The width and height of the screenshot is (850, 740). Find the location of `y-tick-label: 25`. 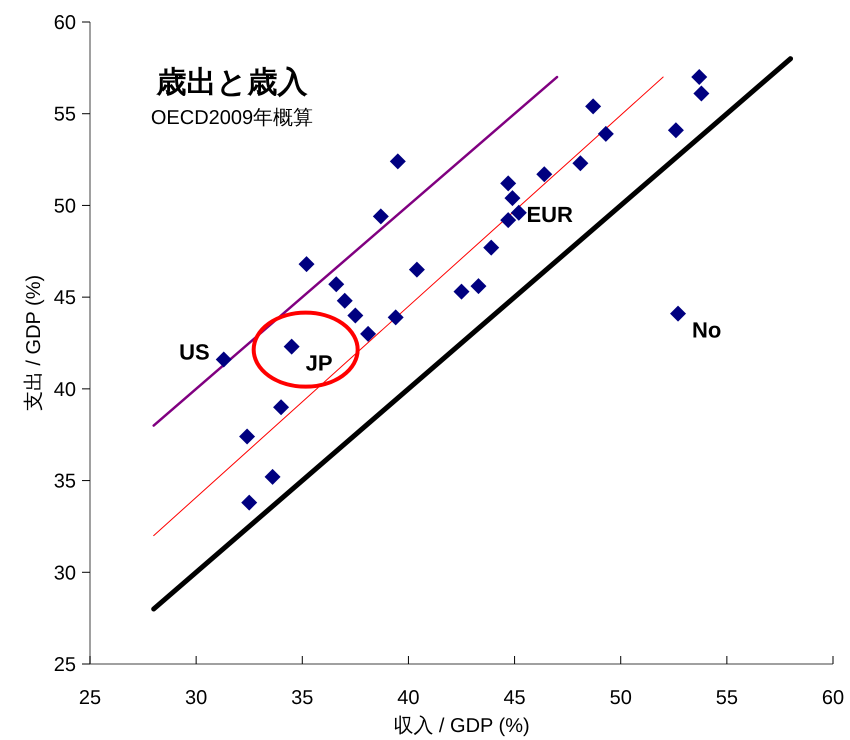

y-tick-label: 25 is located at coordinates (65, 665).